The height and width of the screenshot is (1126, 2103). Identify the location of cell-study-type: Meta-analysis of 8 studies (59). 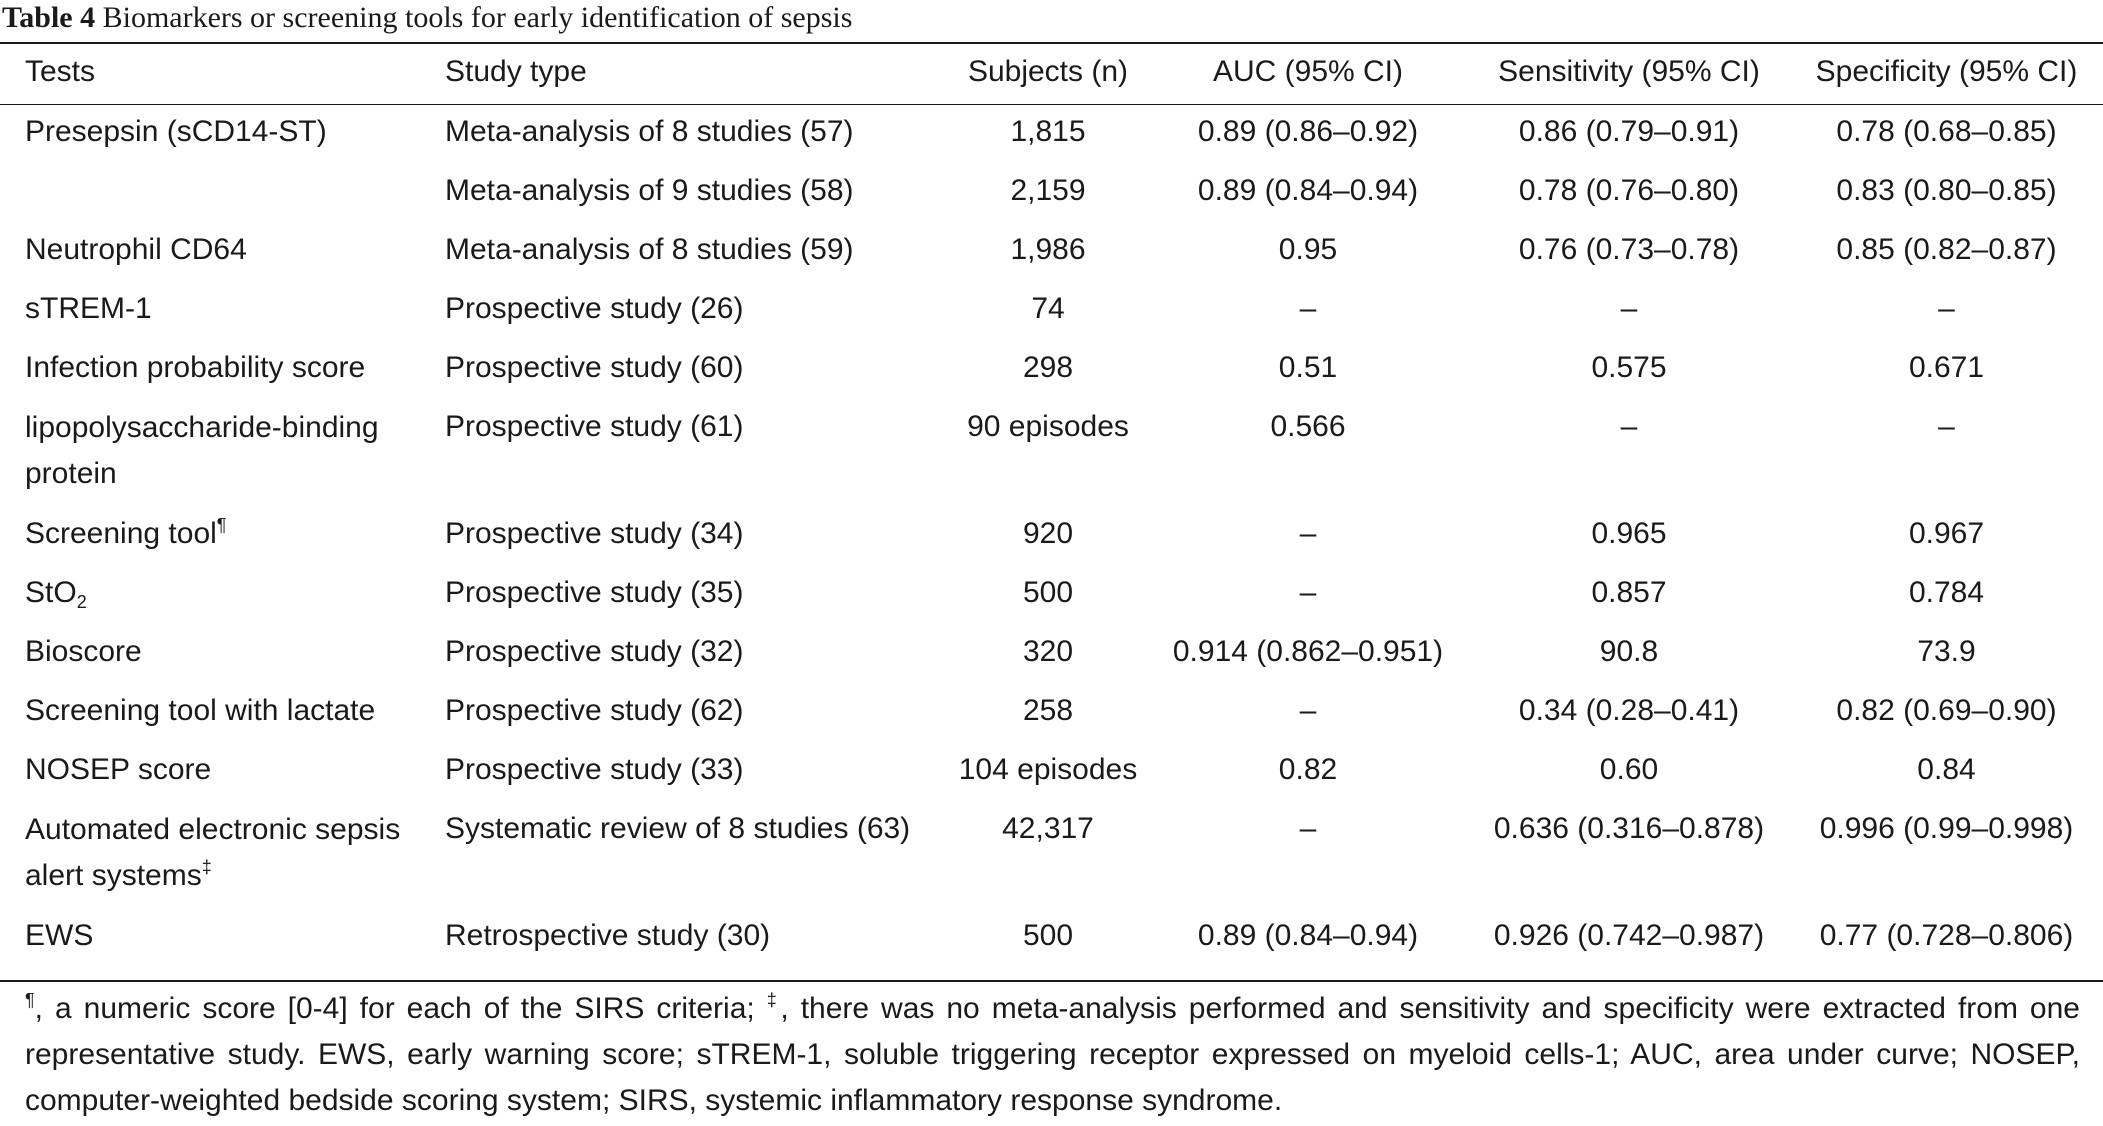
(649, 249).